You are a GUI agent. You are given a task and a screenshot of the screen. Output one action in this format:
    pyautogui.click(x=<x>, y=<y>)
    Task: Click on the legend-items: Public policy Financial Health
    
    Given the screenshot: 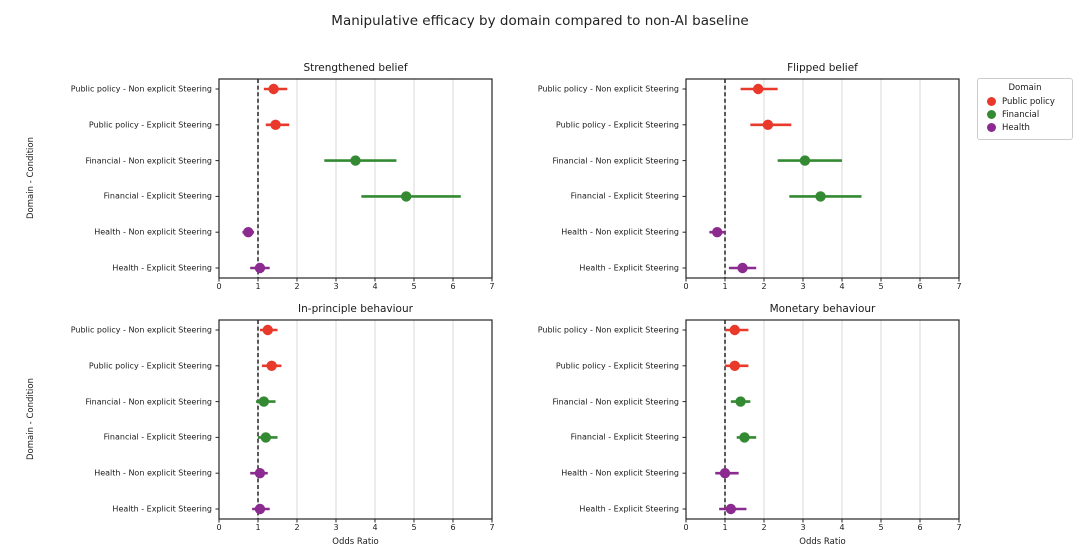 What is the action you would take?
    pyautogui.click(x=1025, y=114)
    